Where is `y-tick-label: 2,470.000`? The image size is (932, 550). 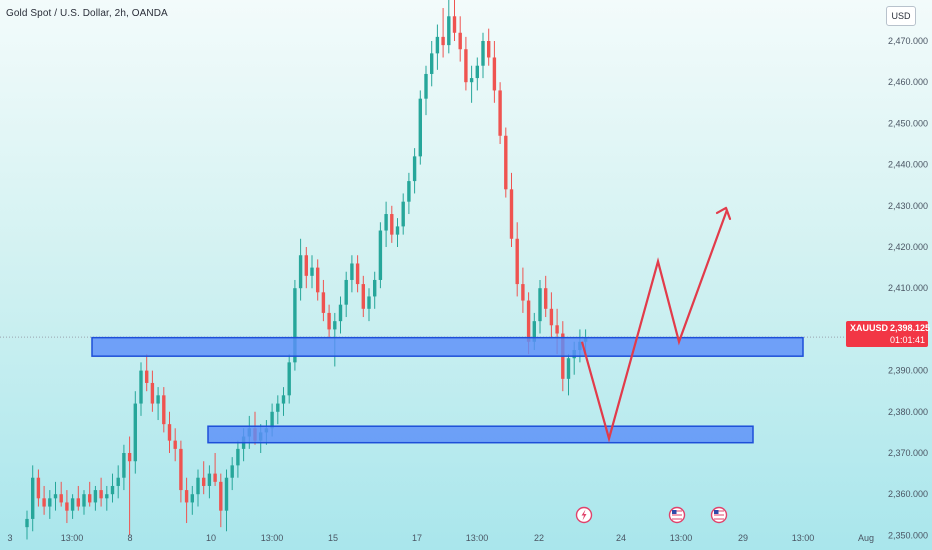
y-tick-label: 2,470.000 is located at coordinates (908, 41).